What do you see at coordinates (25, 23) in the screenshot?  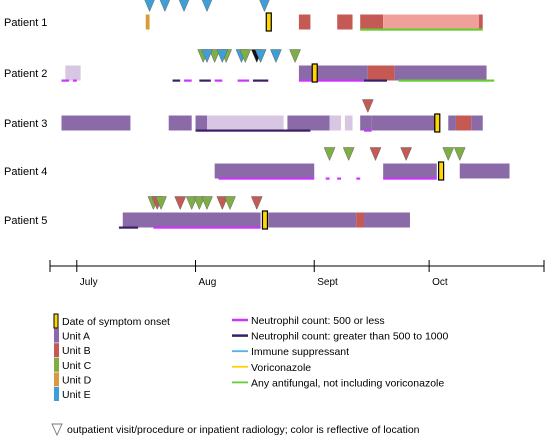 I see `patient-label: Patient 1` at bounding box center [25, 23].